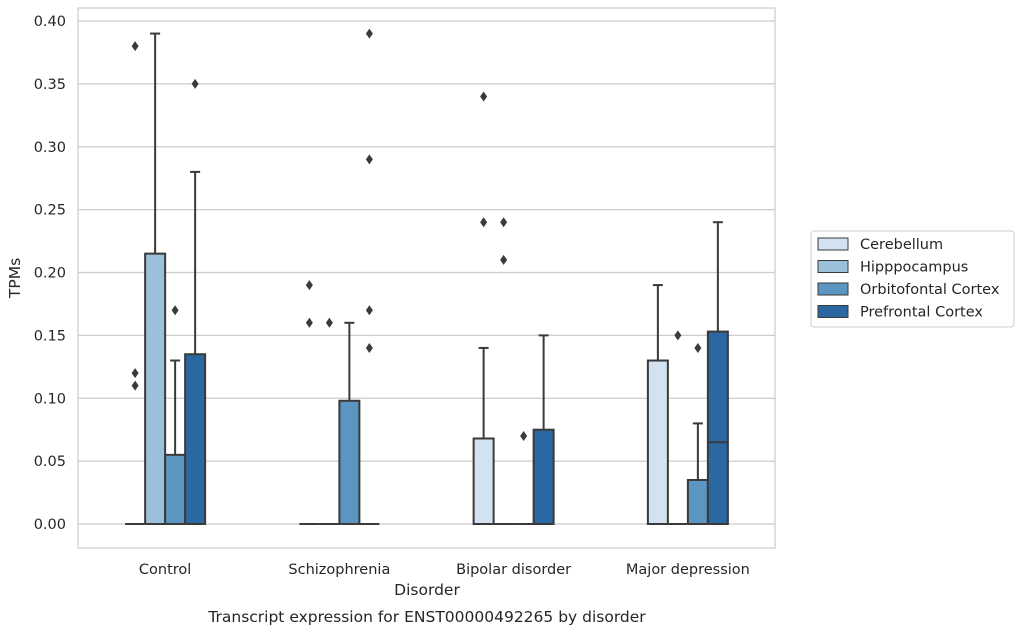 The image size is (1023, 634). Describe the element at coordinates (50, 399) in the screenshot. I see `y-tick-label: 0.10` at that location.